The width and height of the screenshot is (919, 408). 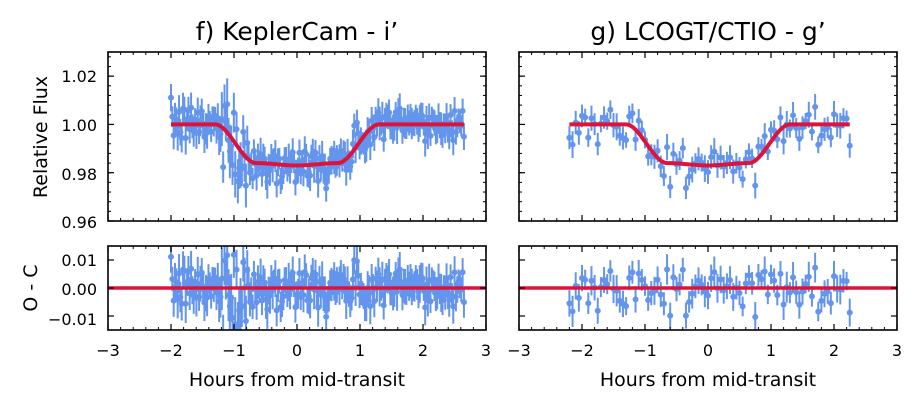 I want to click on xtick-label-right: 1, so click(x=771, y=350).